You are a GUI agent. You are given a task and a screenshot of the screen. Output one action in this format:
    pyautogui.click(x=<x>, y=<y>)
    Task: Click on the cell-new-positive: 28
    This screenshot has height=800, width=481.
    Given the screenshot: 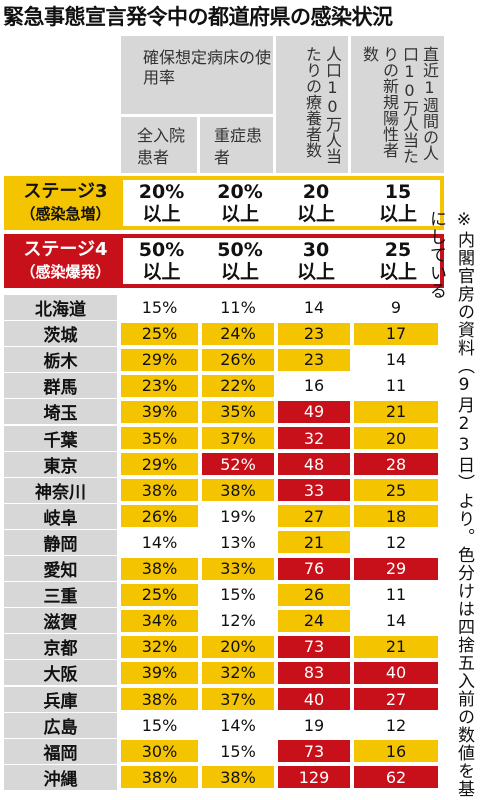 What is the action you would take?
    pyautogui.click(x=396, y=464)
    